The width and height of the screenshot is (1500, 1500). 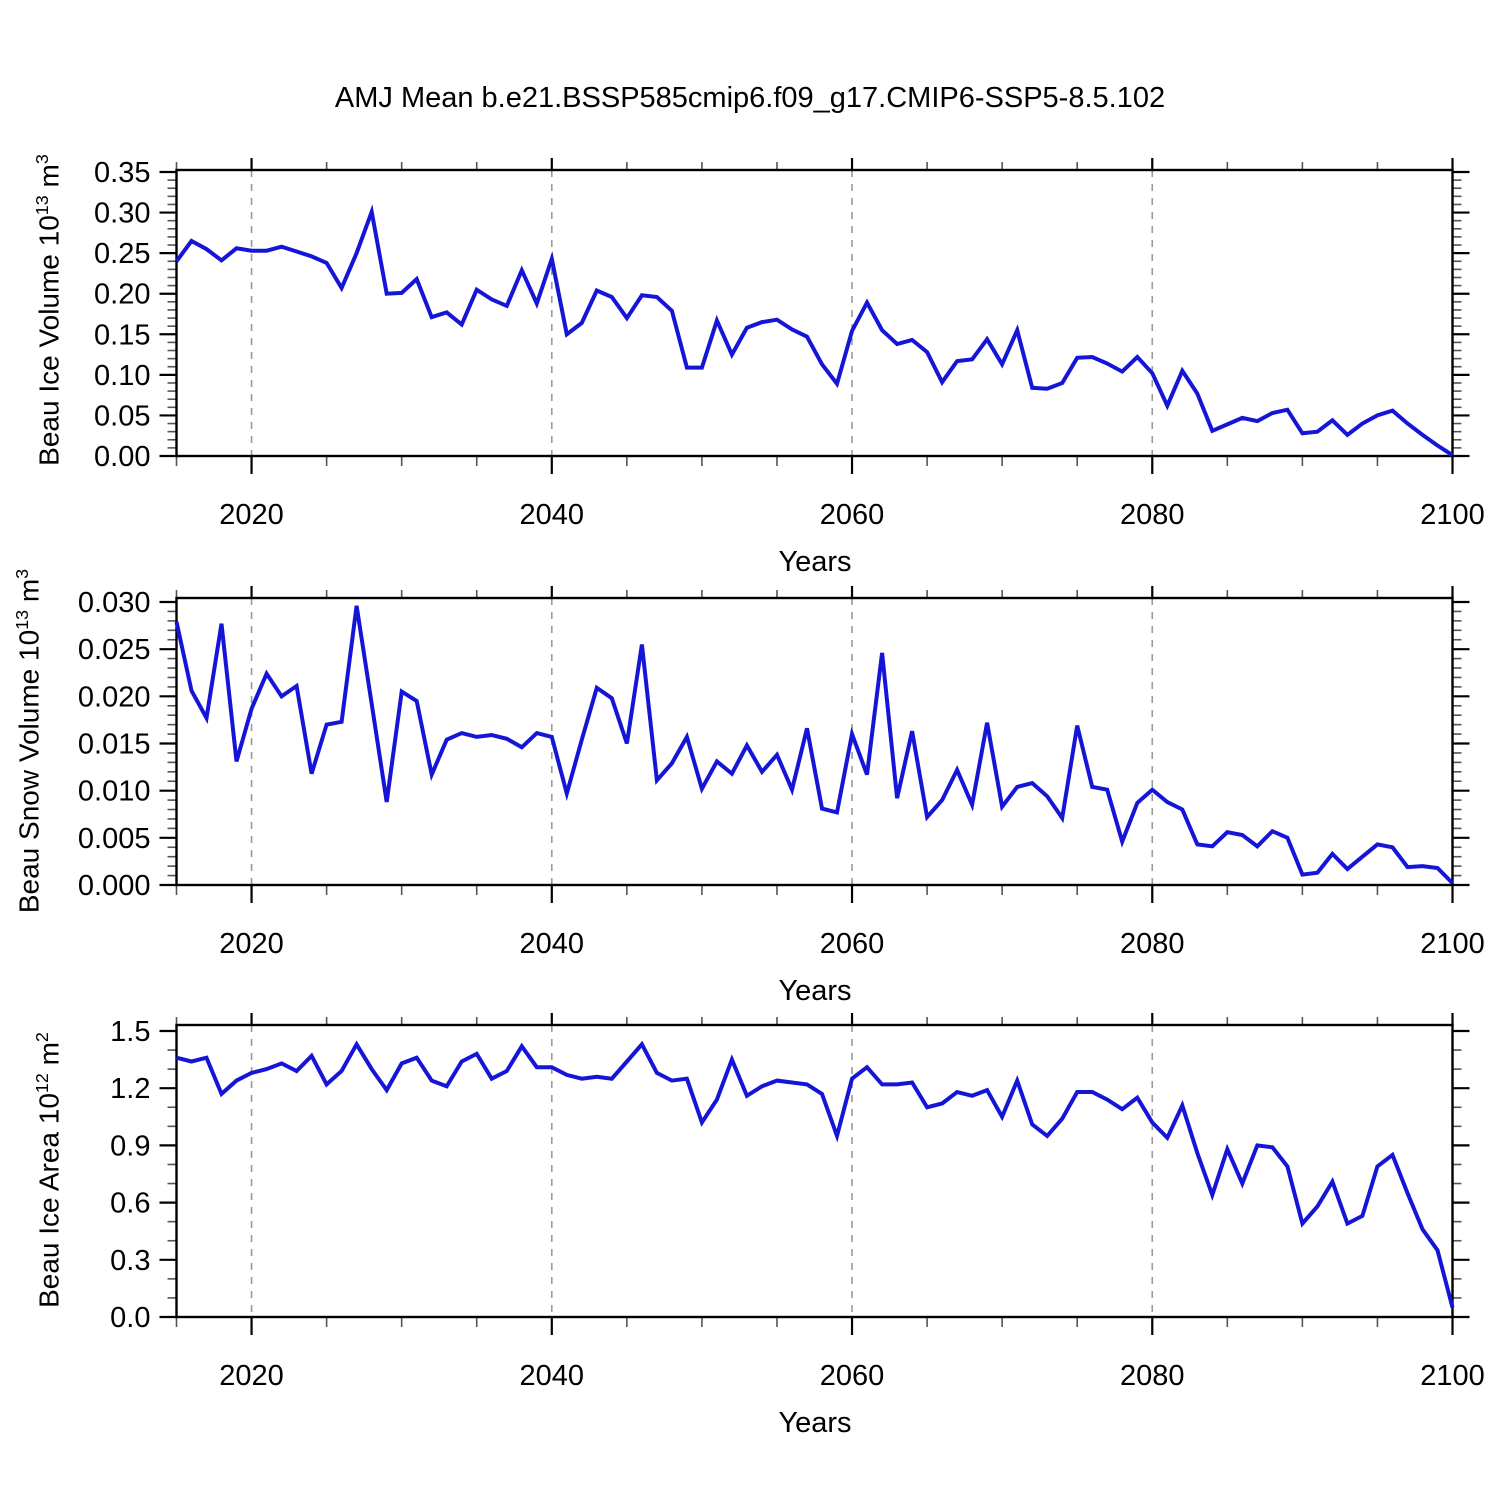 What do you see at coordinates (815, 1423) in the screenshot?
I see `x-axis-label-panel-3: Years` at bounding box center [815, 1423].